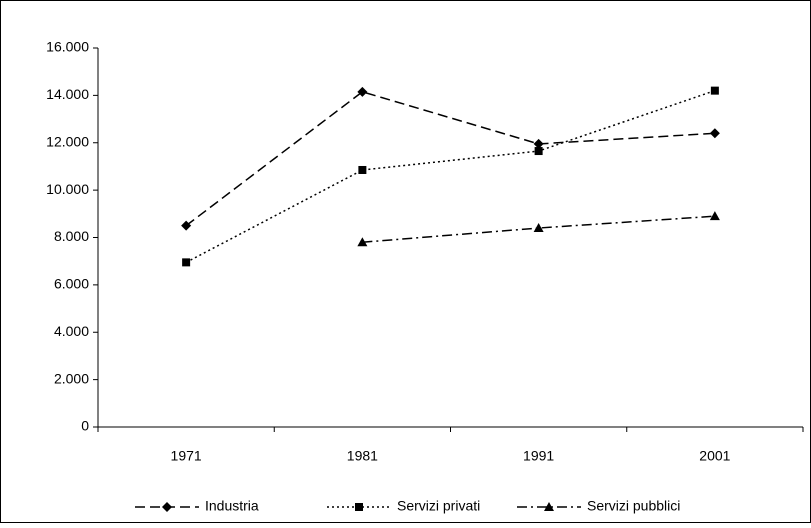  Describe the element at coordinates (186, 456) in the screenshot. I see `x-tick-label: 1971` at that location.